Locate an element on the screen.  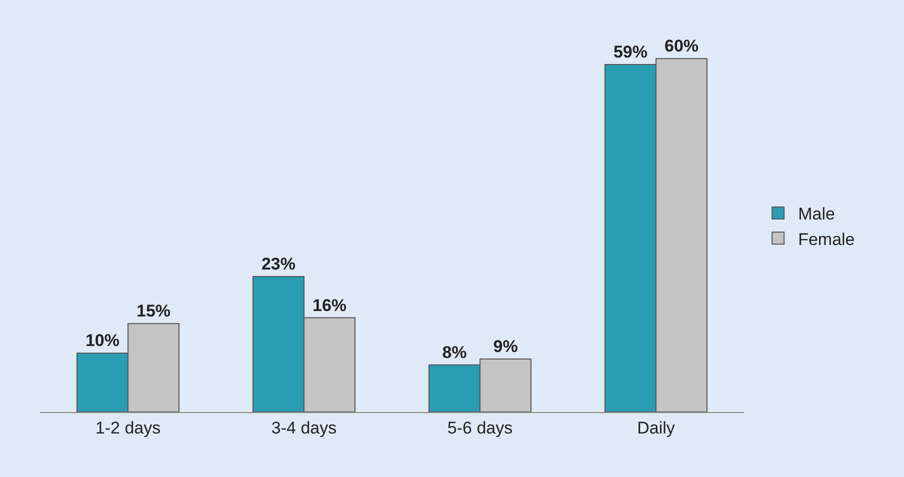
legend-label: Female is located at coordinates (826, 239).